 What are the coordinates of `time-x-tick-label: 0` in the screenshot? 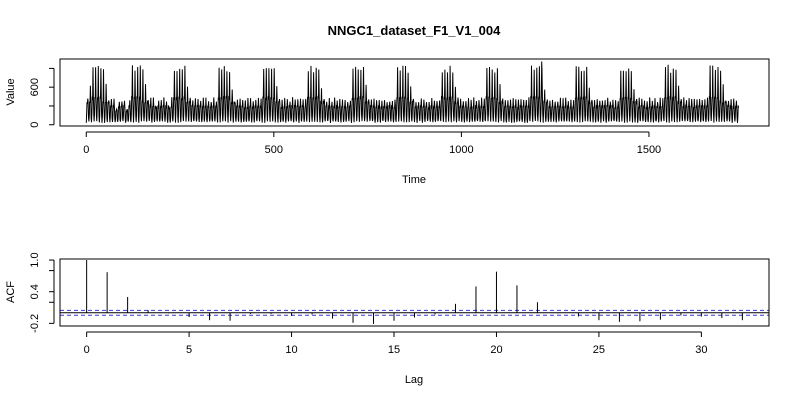 It's located at (86, 150).